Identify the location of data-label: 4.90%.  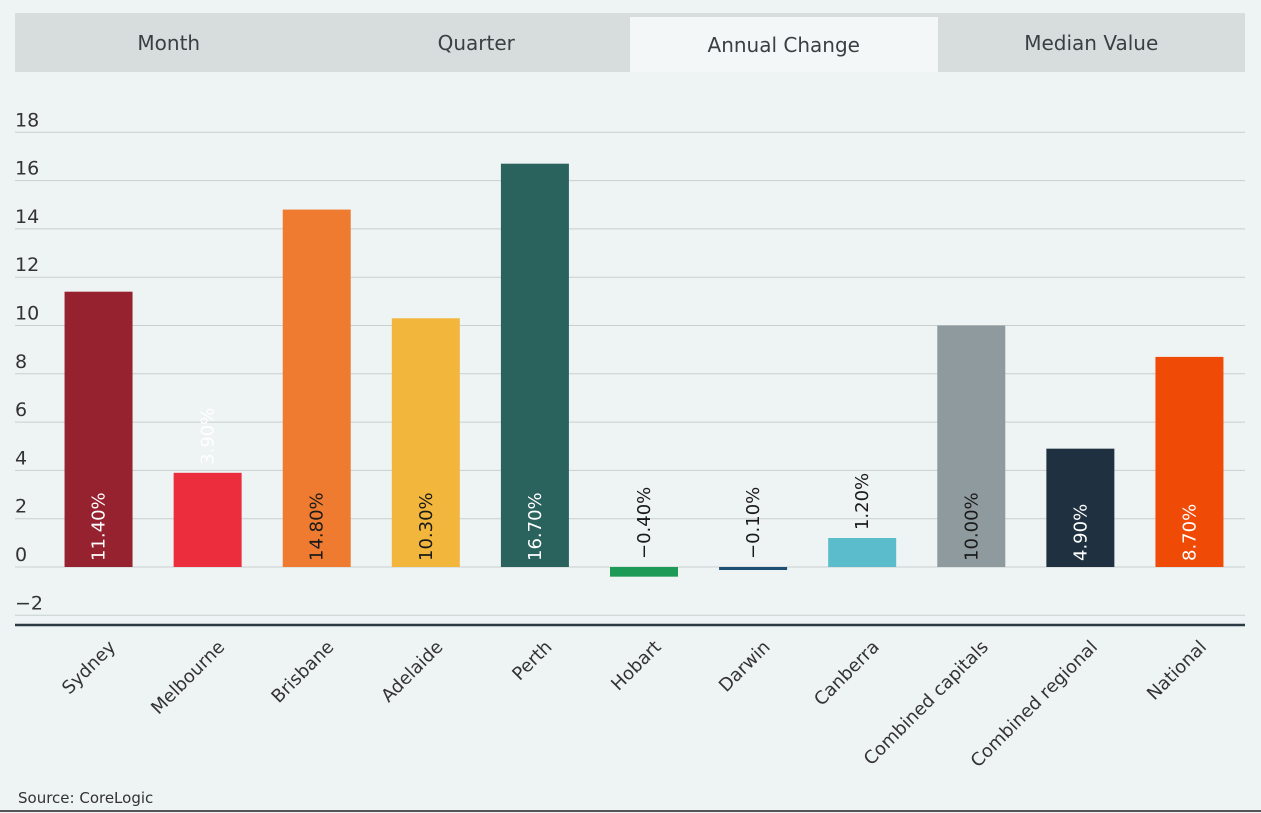
(1080, 532).